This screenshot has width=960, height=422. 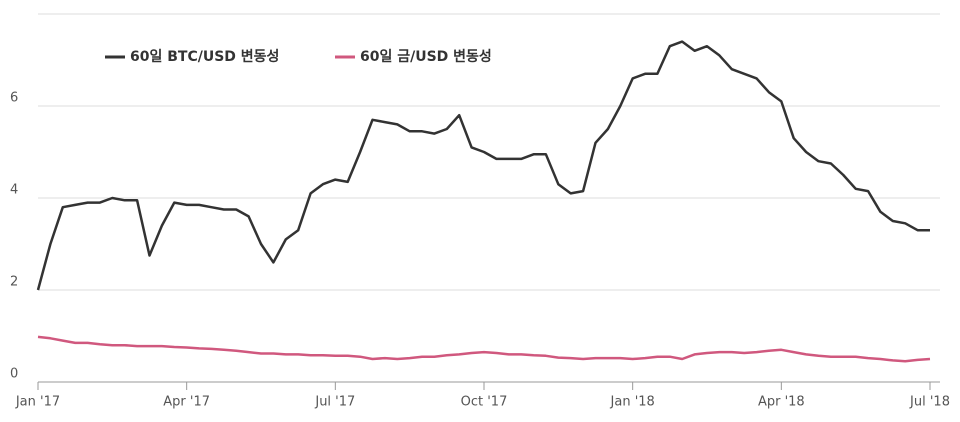 What do you see at coordinates (781, 402) in the screenshot?
I see `x-tick-label: Apr '18` at bounding box center [781, 402].